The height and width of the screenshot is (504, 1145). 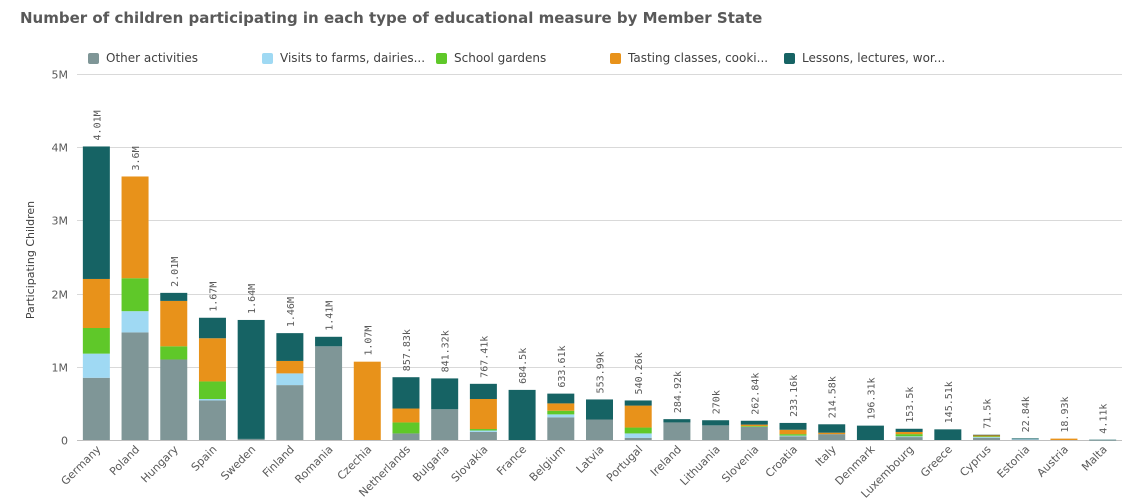 I want to click on x-tick-label: Germany, so click(x=81, y=465).